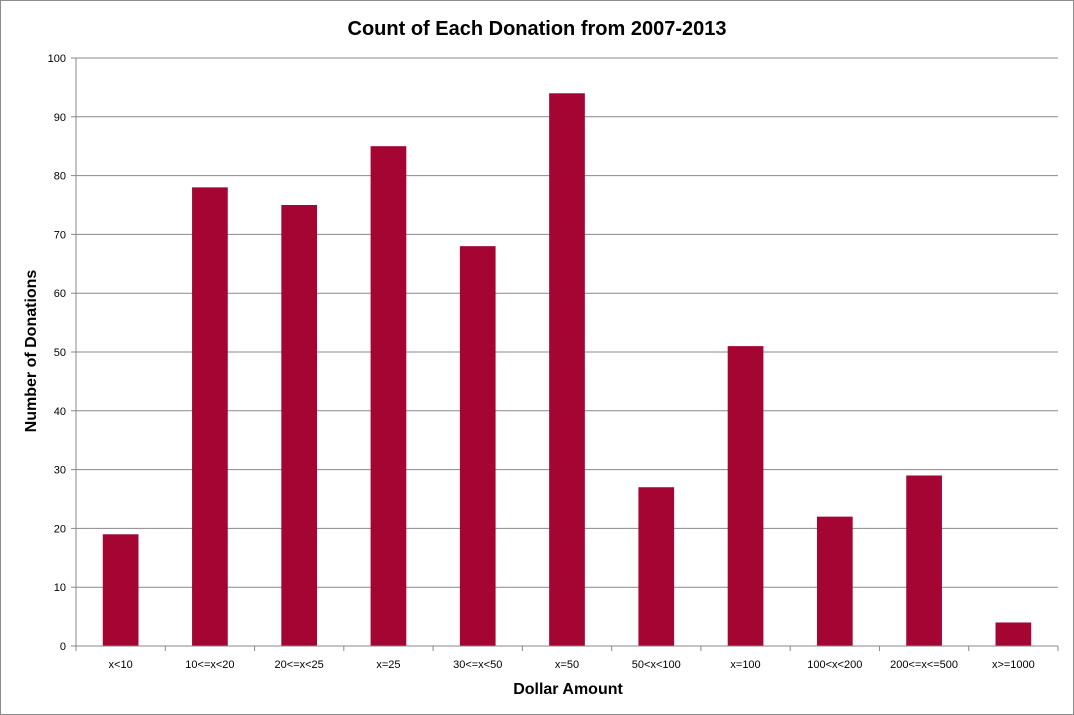 This screenshot has height=715, width=1074. I want to click on x-tick-label: x>=1000, so click(1013, 665).